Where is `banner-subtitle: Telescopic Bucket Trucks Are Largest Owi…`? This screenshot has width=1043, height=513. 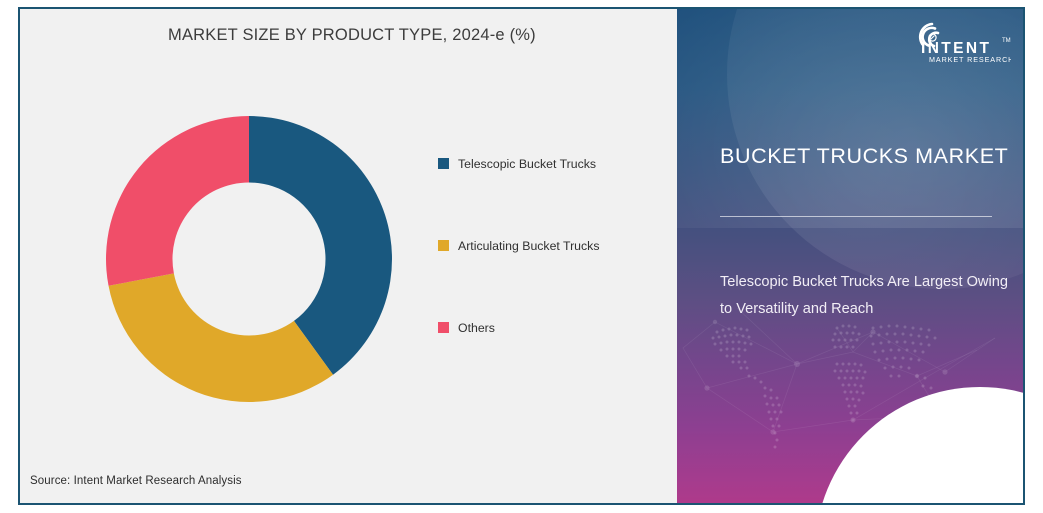
banner-subtitle: Telescopic Bucket Trucks Are Largest Owi… is located at coordinates (864, 295).